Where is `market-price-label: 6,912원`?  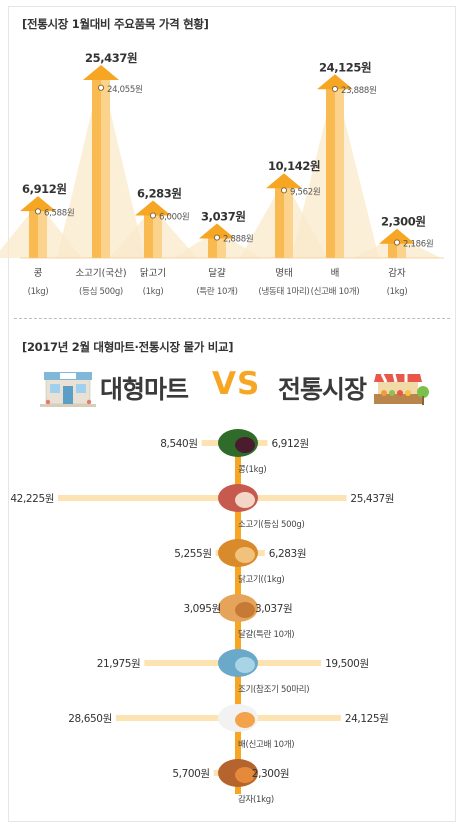 market-price-label: 6,912원 is located at coordinates (289, 444).